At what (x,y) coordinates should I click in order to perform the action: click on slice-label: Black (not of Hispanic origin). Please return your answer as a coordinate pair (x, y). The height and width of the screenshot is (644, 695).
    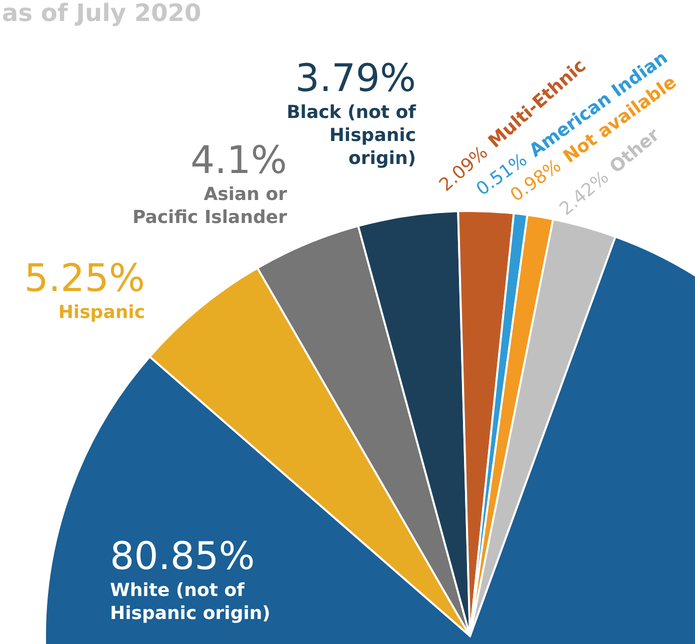
    Looking at the image, I should click on (351, 135).